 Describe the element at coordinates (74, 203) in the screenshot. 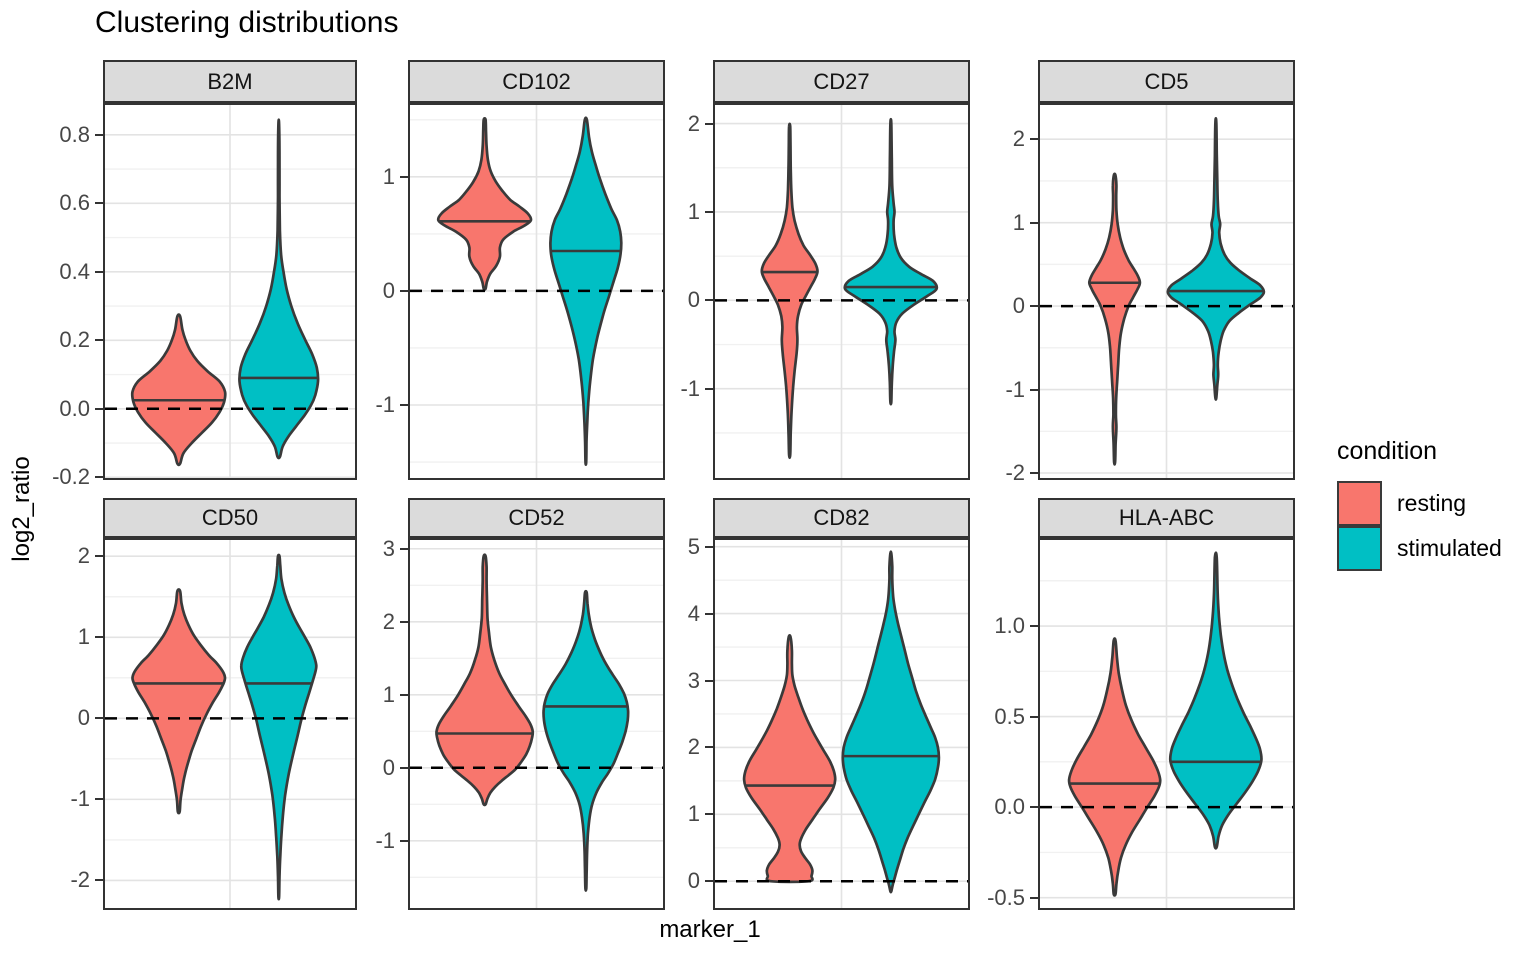

I see `y-tick-label: 0.6` at that location.